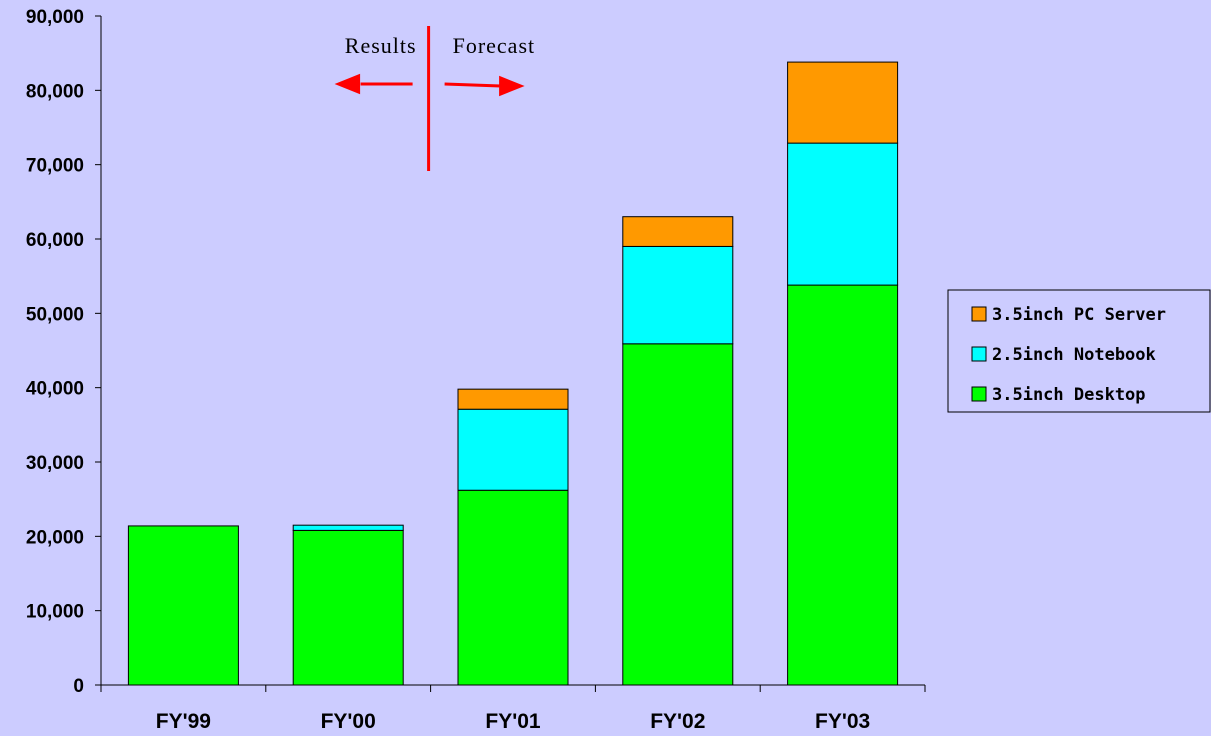  I want to click on legend-label: 3.5inch Desktop, so click(1069, 395).